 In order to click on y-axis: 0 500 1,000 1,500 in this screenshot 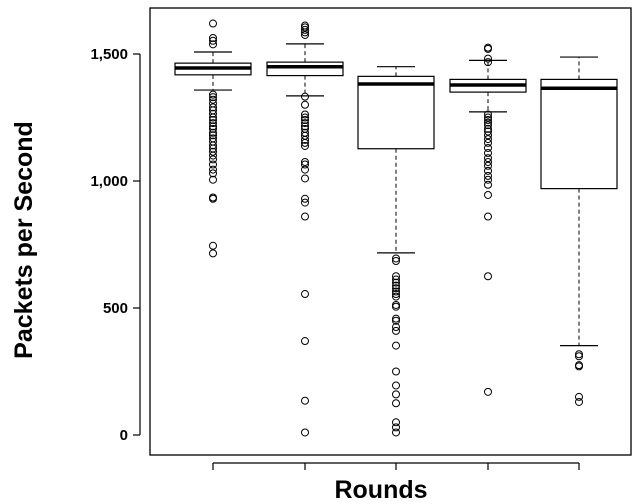, I will do `click(115, 245)`.